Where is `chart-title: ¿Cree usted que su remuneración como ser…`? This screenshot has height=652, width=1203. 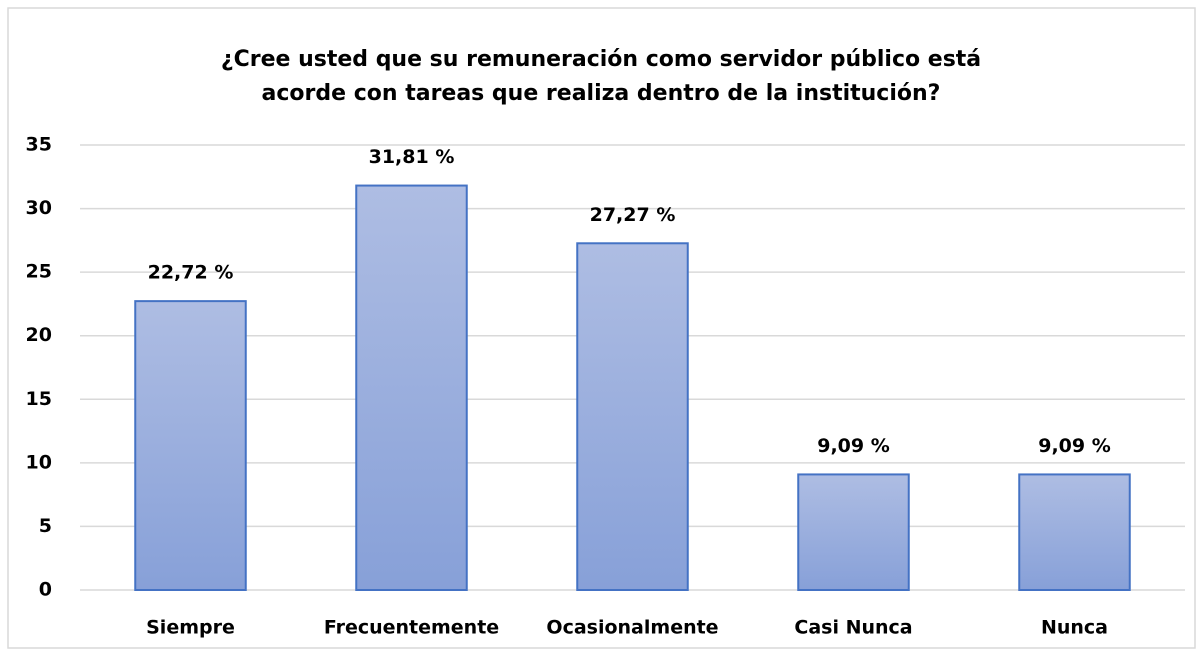
chart-title: ¿Cree usted que su remuneración como ser… is located at coordinates (601, 59).